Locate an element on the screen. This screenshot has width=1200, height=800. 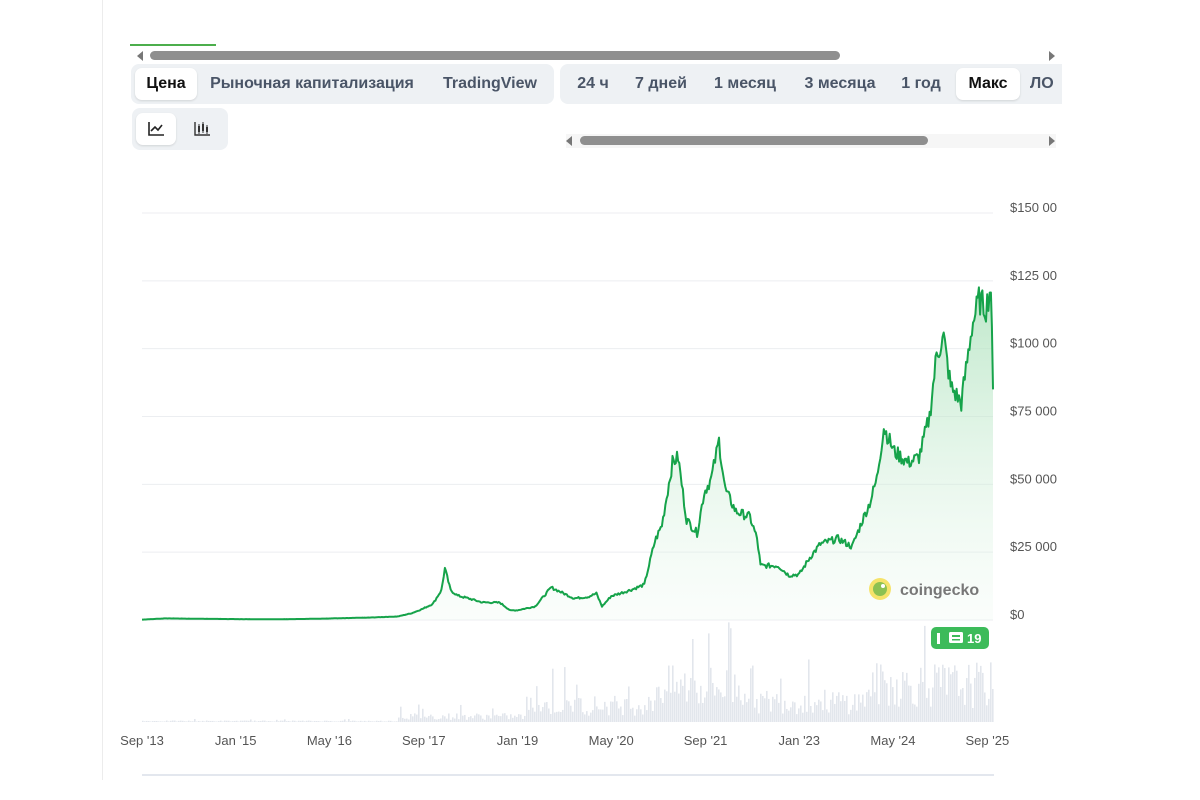
y-axis-tick-label: $150 00 is located at coordinates (1033, 207).